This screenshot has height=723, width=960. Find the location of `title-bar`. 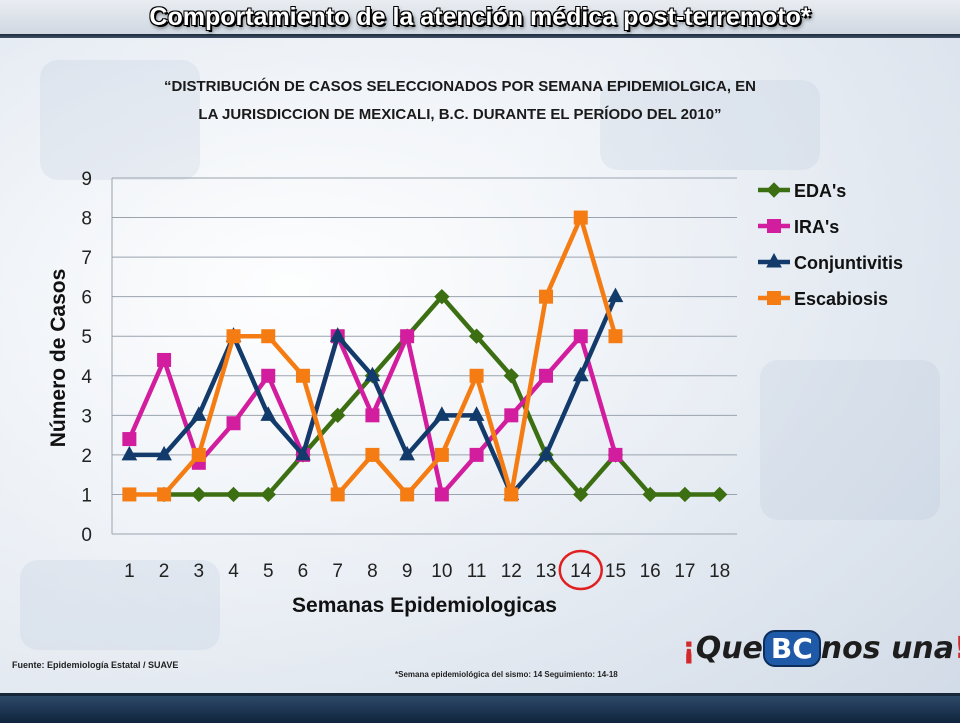

title-bar is located at coordinates (480, 18).